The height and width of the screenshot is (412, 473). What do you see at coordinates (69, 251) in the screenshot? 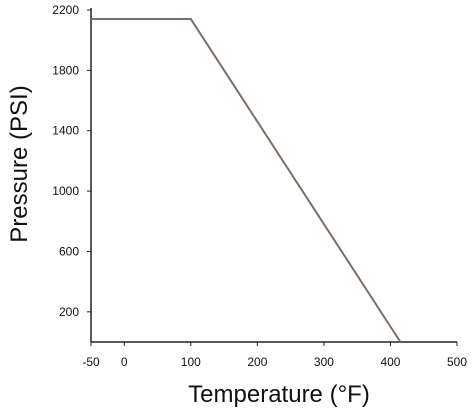
I see `y-tick-label: 600` at bounding box center [69, 251].